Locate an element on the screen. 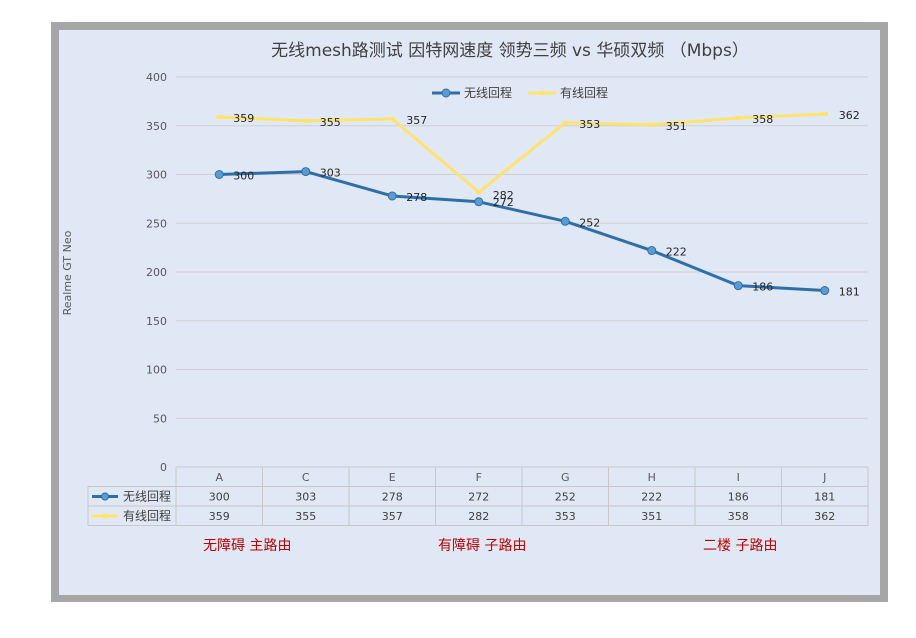 This screenshot has width=916, height=638. y-axis-label: Realme GT Neo is located at coordinates (67, 272).